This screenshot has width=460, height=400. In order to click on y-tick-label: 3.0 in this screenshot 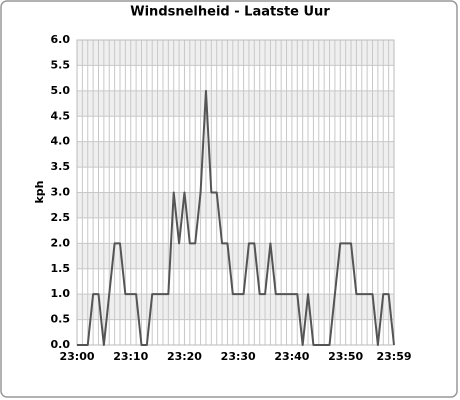, I will do `click(61, 192)`.